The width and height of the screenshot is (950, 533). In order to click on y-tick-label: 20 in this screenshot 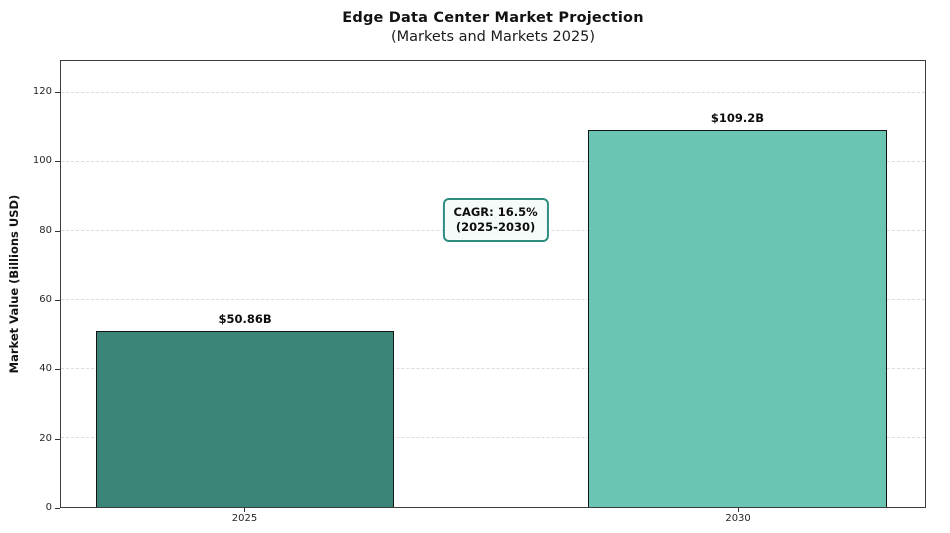, I will do `click(45, 438)`.